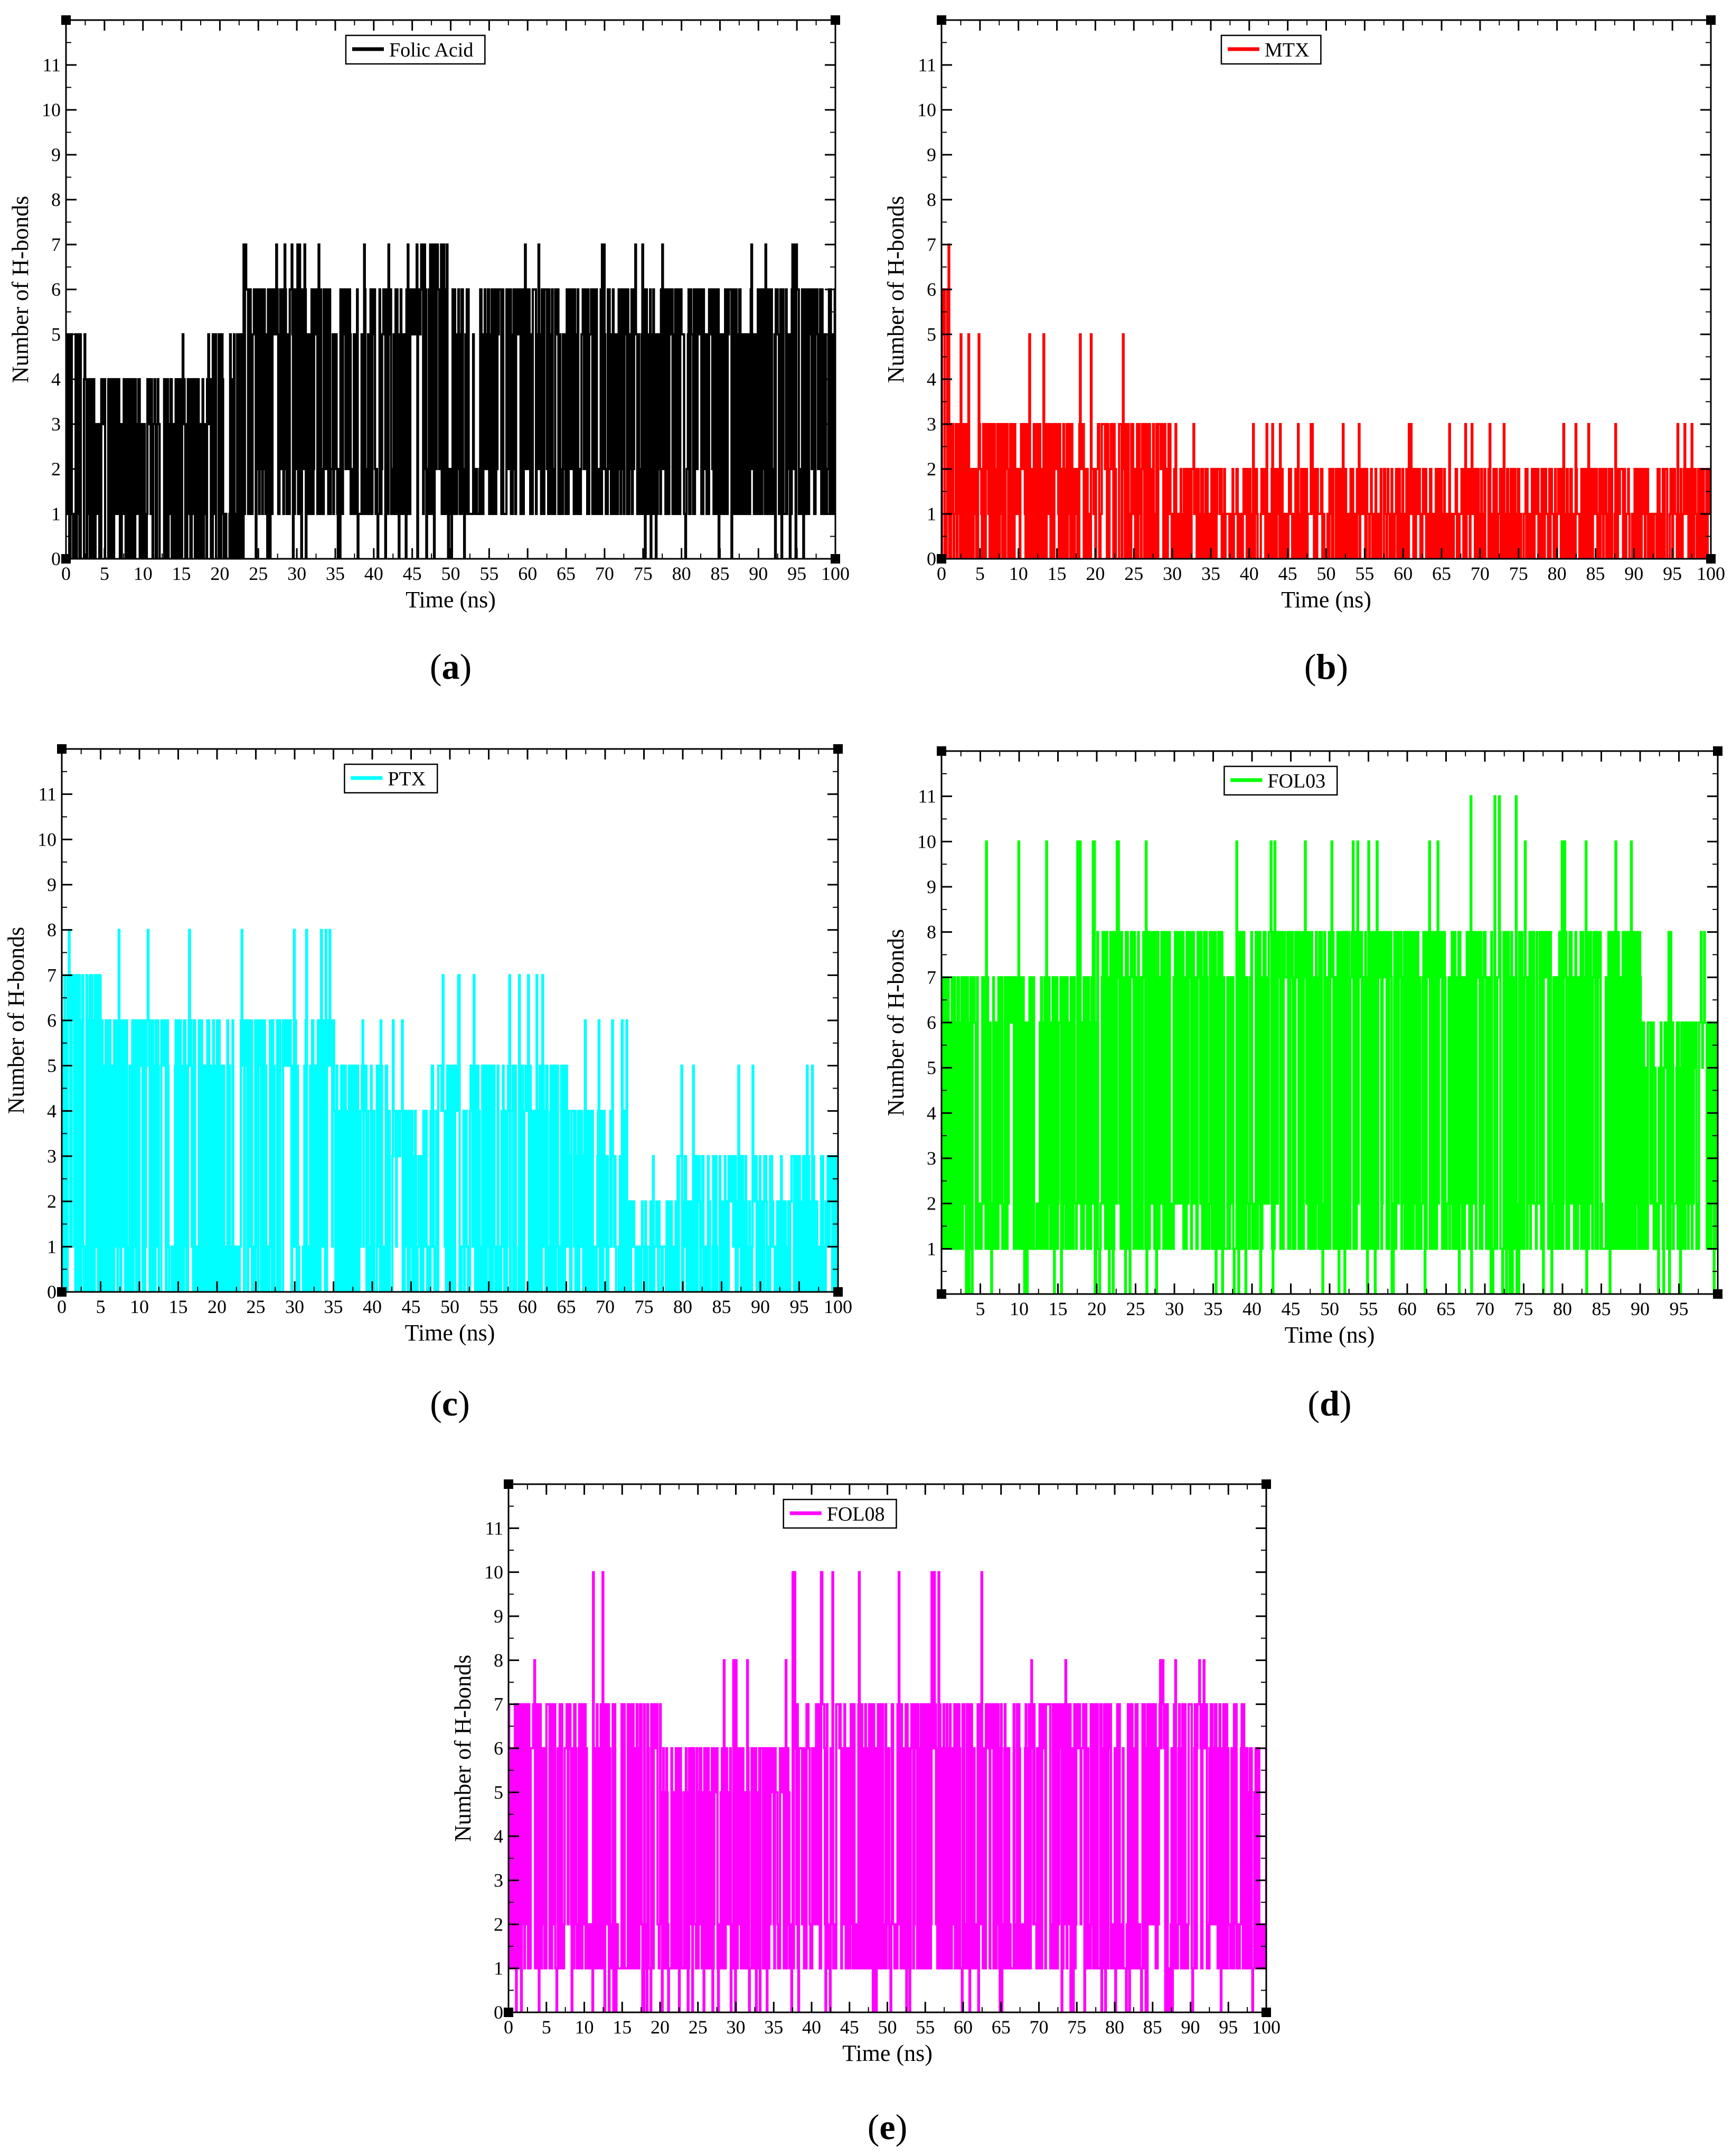 The width and height of the screenshot is (1732, 2156). What do you see at coordinates (888, 2127) in the screenshot?
I see `panel-label-e: (e)` at bounding box center [888, 2127].